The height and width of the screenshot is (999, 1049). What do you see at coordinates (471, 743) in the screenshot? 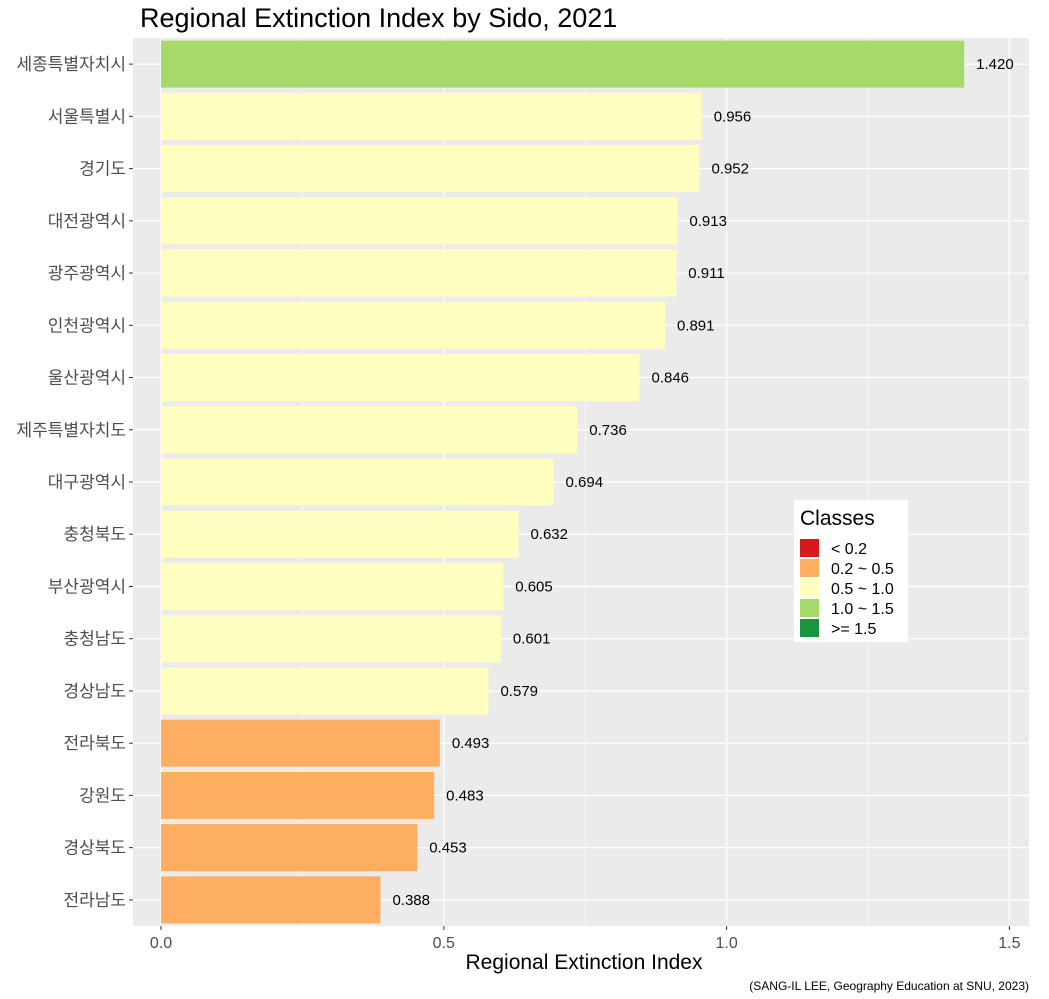
I see `data-label: 0.493` at bounding box center [471, 743].